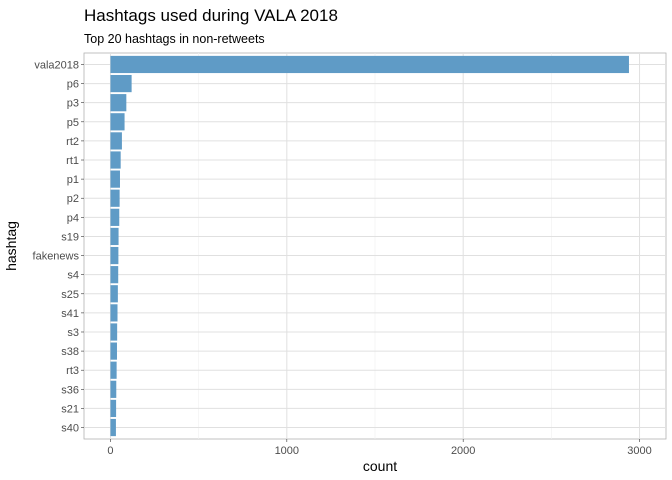 This screenshot has width=672, height=480. I want to click on bar-s4, so click(114, 275).